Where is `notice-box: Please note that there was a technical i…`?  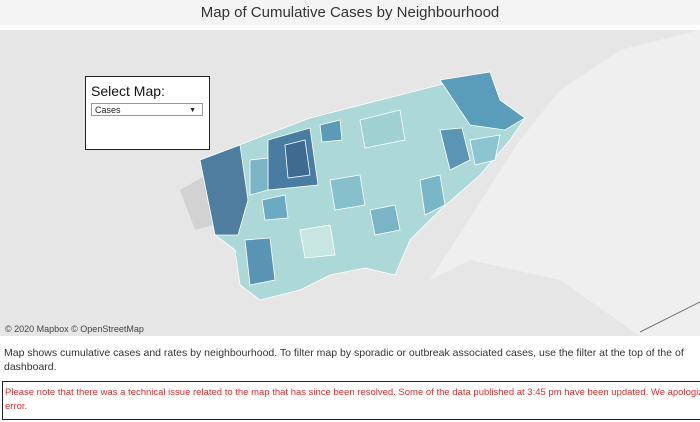
notice-box: Please note that there was a technical i… is located at coordinates (351, 400).